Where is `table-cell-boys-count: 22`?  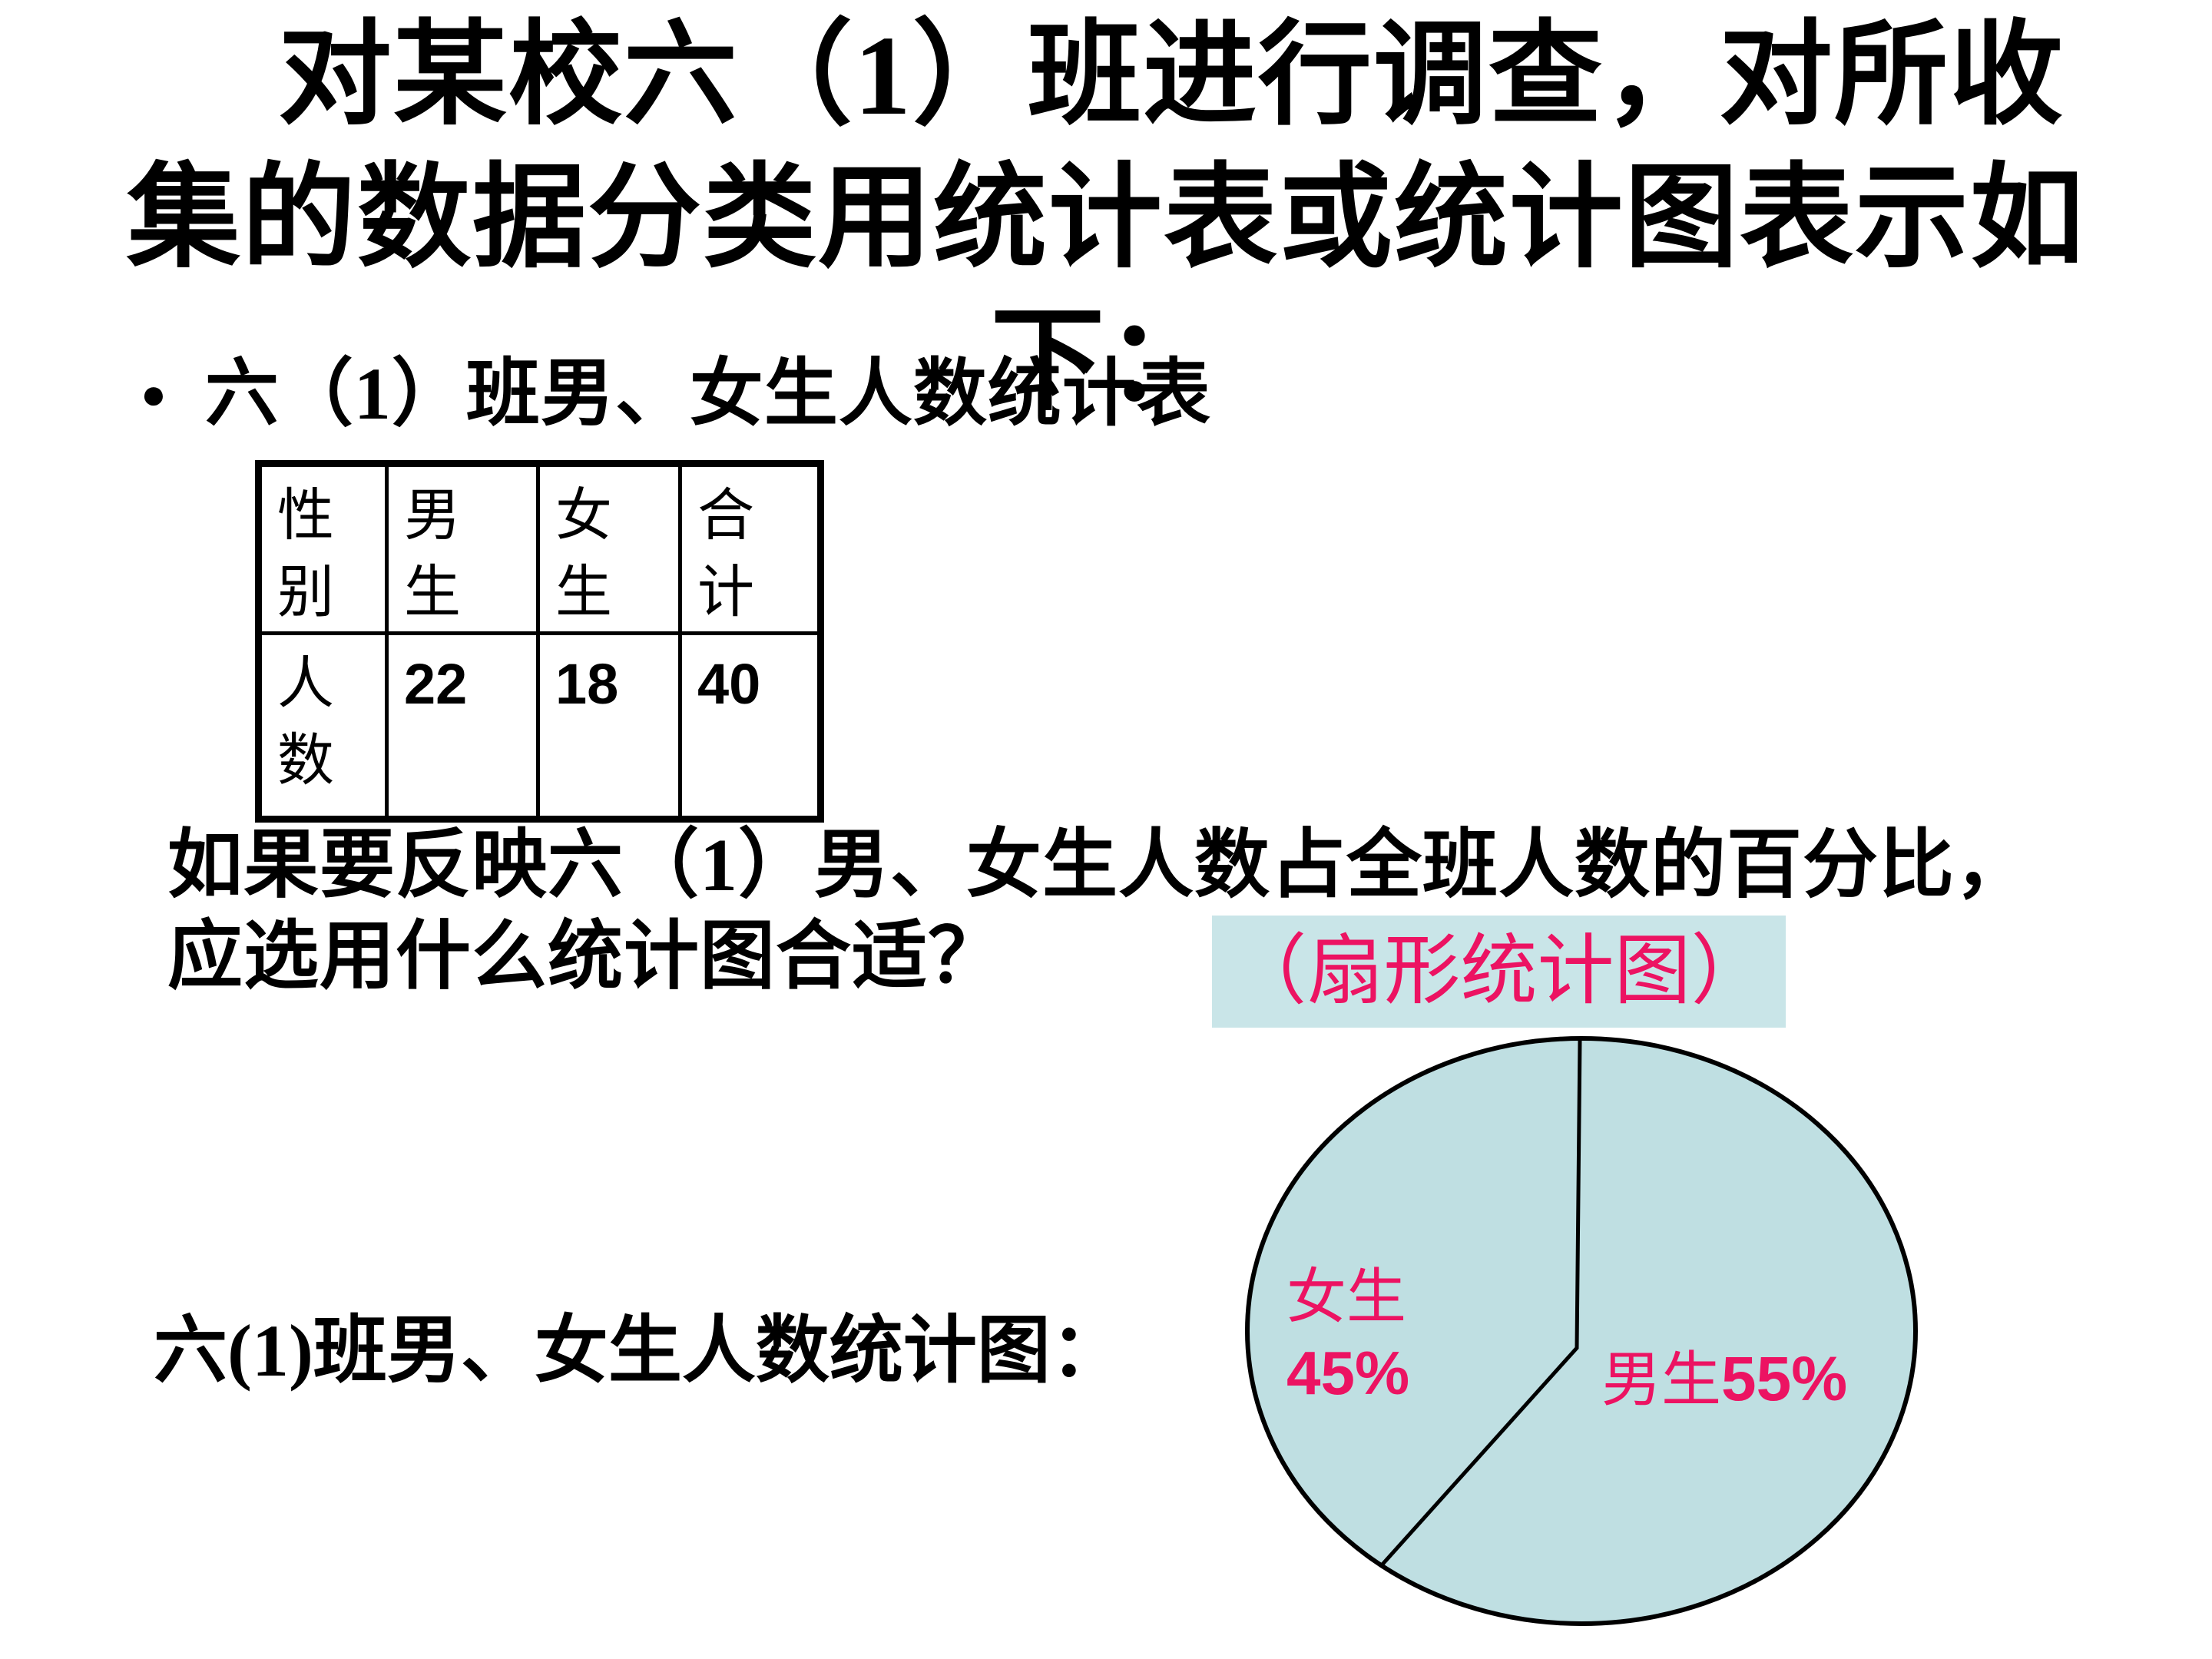 table-cell-boys-count: 22 is located at coordinates (463, 726).